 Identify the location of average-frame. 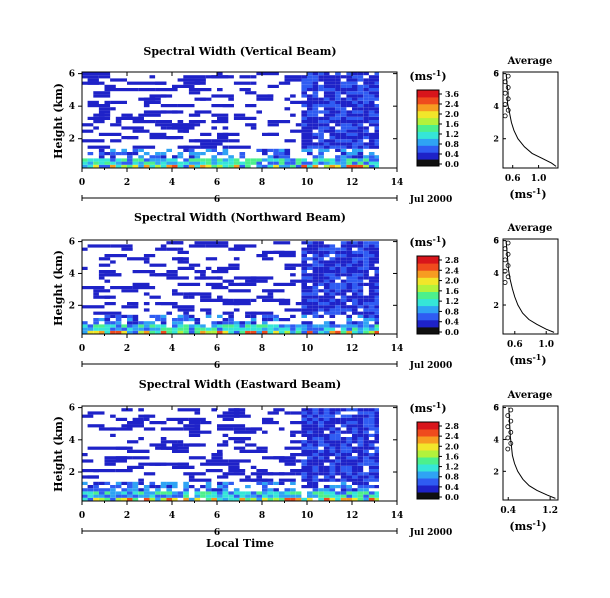
(530, 286).